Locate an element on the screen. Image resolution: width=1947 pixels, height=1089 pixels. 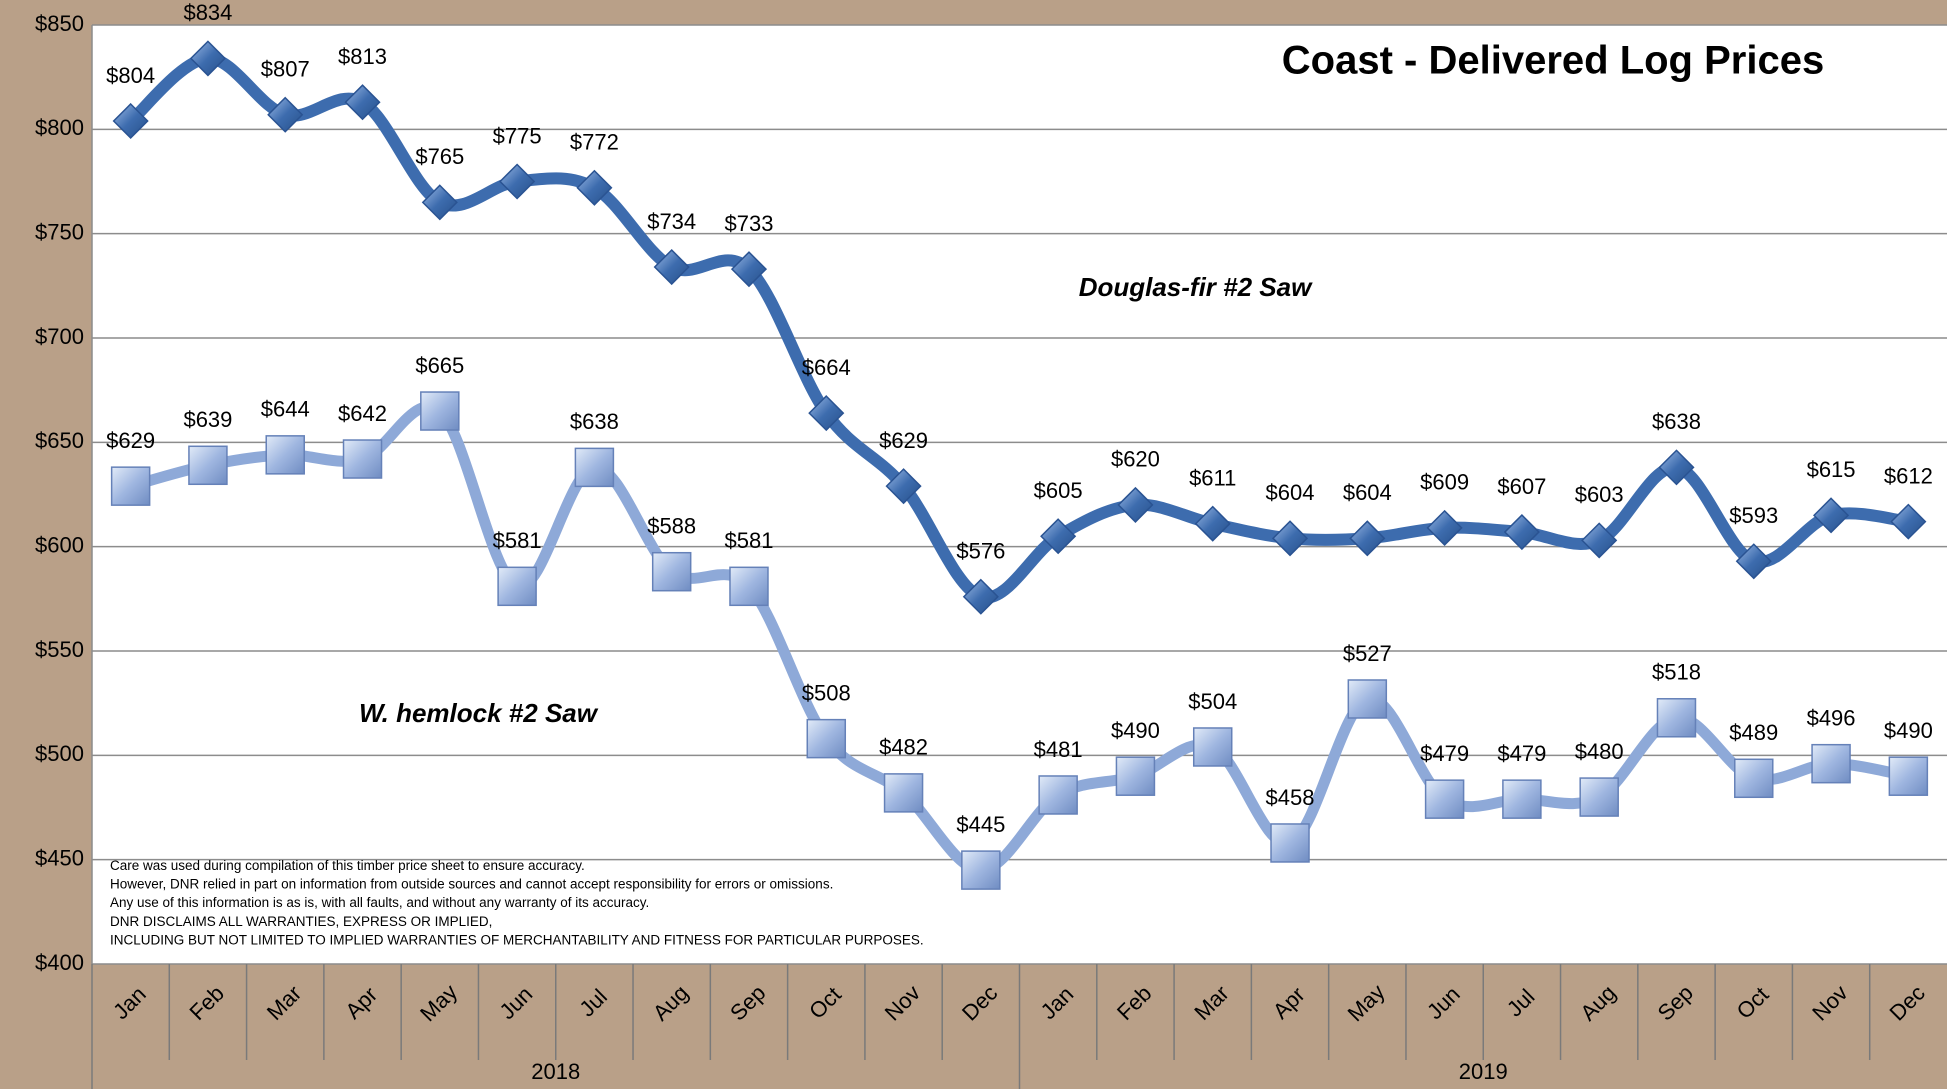
data-label: $445 is located at coordinates (980, 824).